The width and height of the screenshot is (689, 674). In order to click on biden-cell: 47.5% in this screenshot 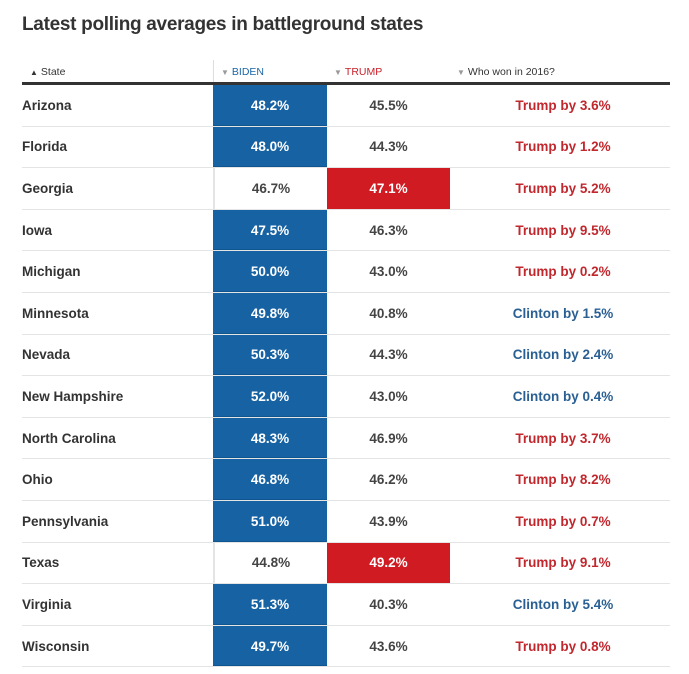, I will do `click(270, 230)`.